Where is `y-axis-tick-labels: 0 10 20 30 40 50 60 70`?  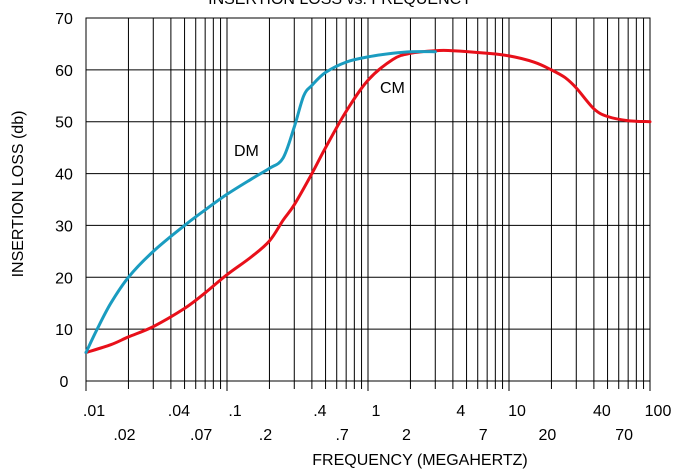 y-axis-tick-labels: 0 10 20 30 40 50 60 70 is located at coordinates (64, 201).